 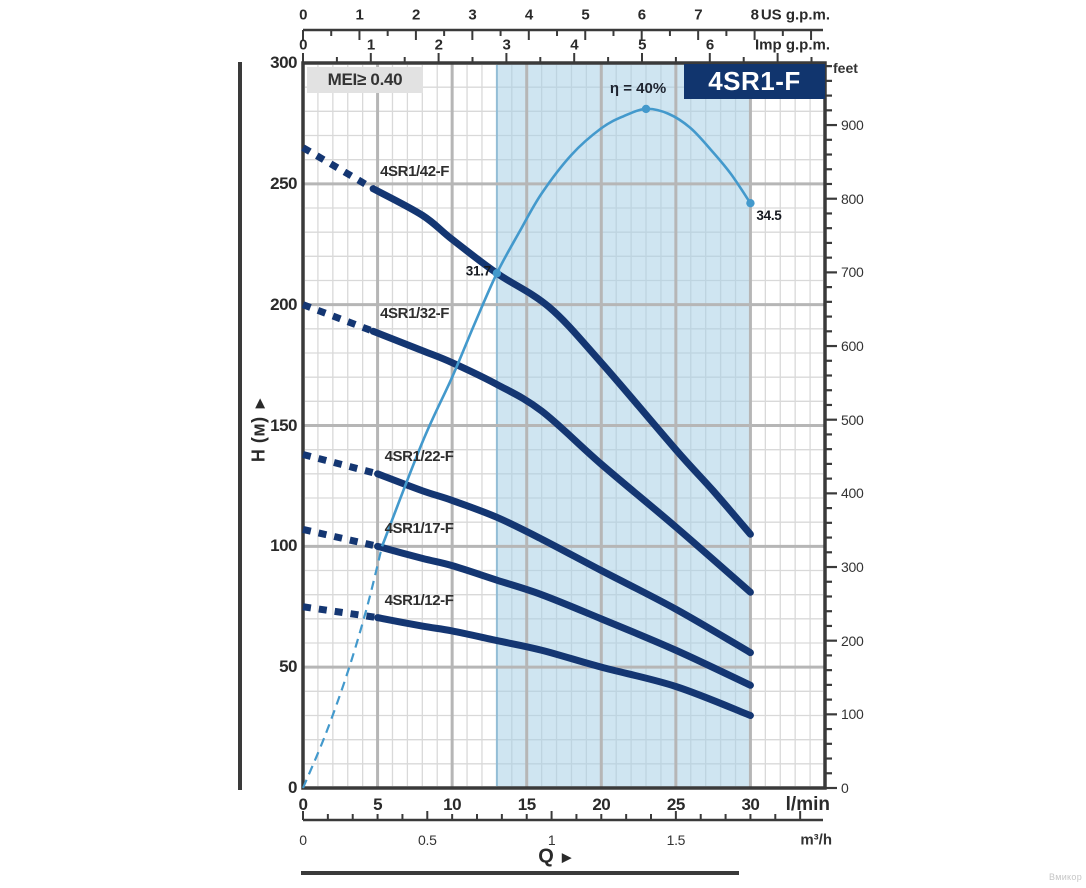 I want to click on head-axis-label: H (м) ▶, so click(x=259, y=430).